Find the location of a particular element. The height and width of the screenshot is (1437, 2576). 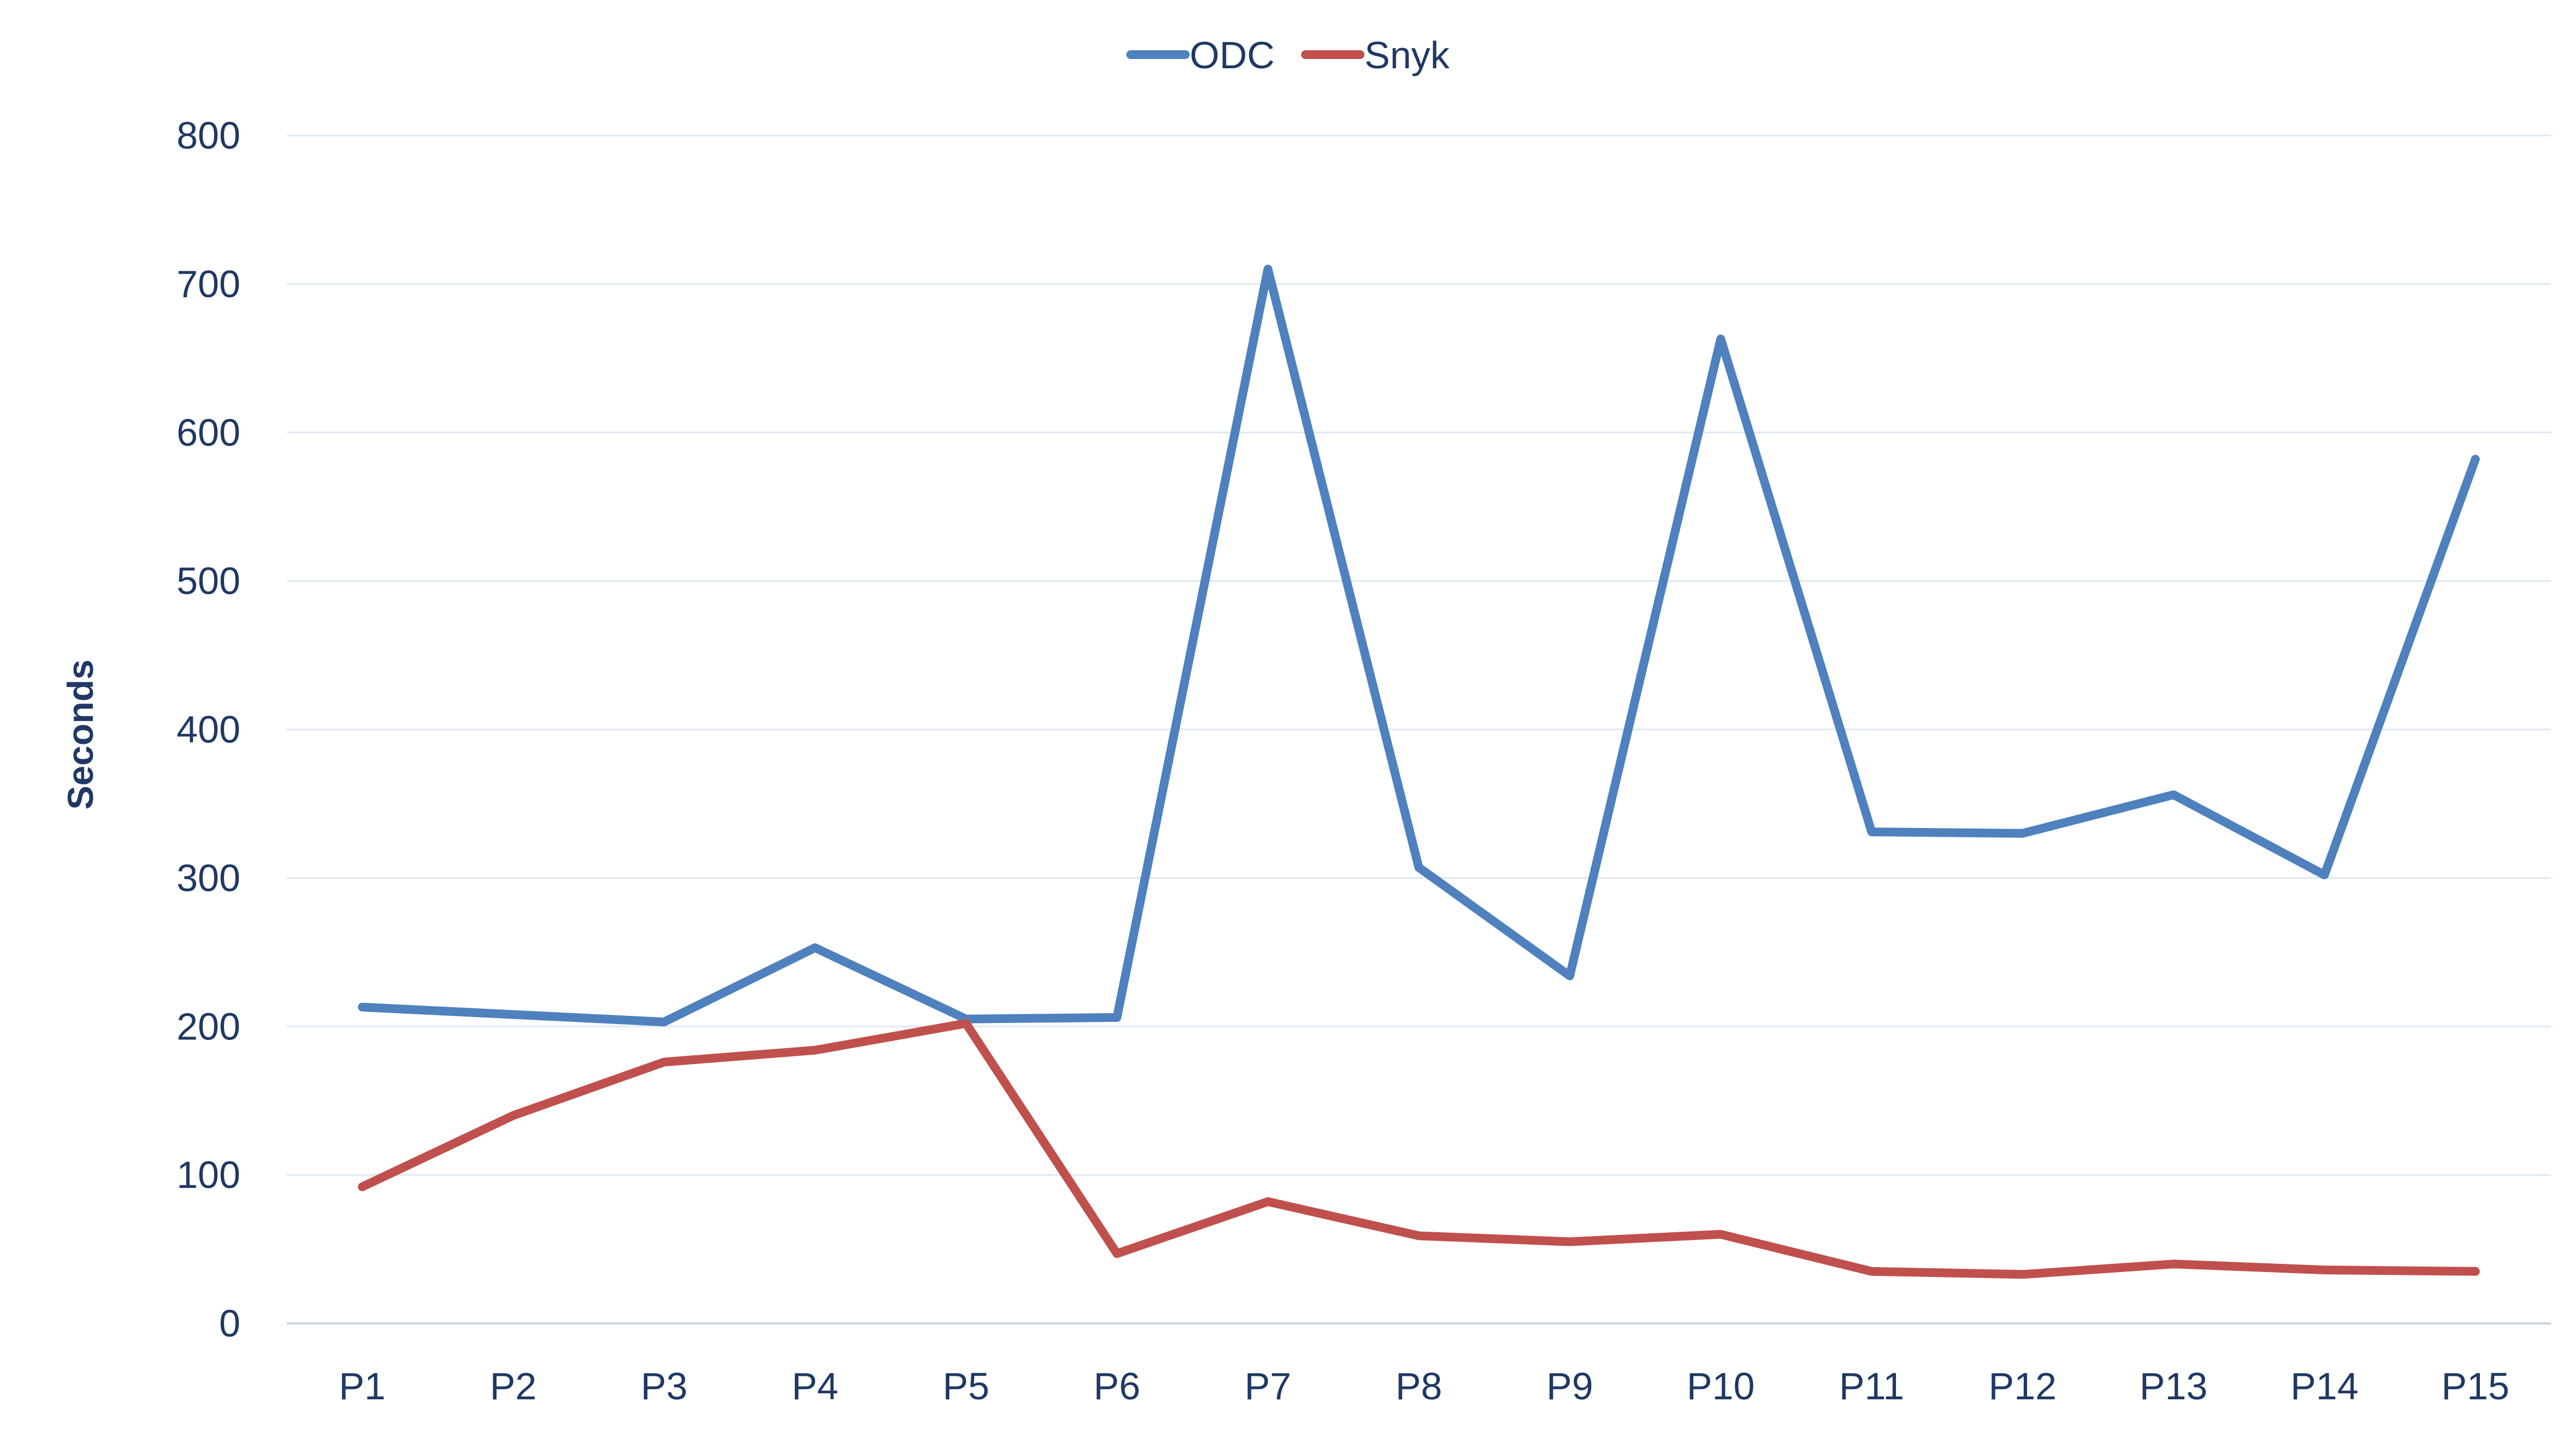

x-tick-label: P10 is located at coordinates (1721, 1386).